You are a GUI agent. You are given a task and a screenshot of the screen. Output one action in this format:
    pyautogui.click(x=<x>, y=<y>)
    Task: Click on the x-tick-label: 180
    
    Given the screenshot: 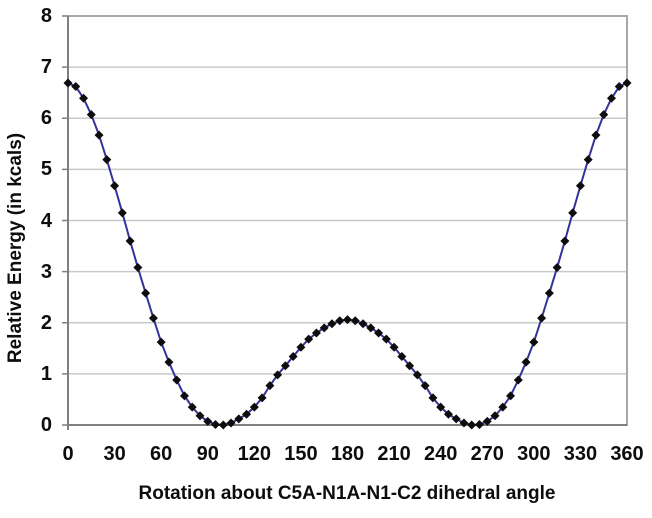 What is the action you would take?
    pyautogui.click(x=347, y=454)
    